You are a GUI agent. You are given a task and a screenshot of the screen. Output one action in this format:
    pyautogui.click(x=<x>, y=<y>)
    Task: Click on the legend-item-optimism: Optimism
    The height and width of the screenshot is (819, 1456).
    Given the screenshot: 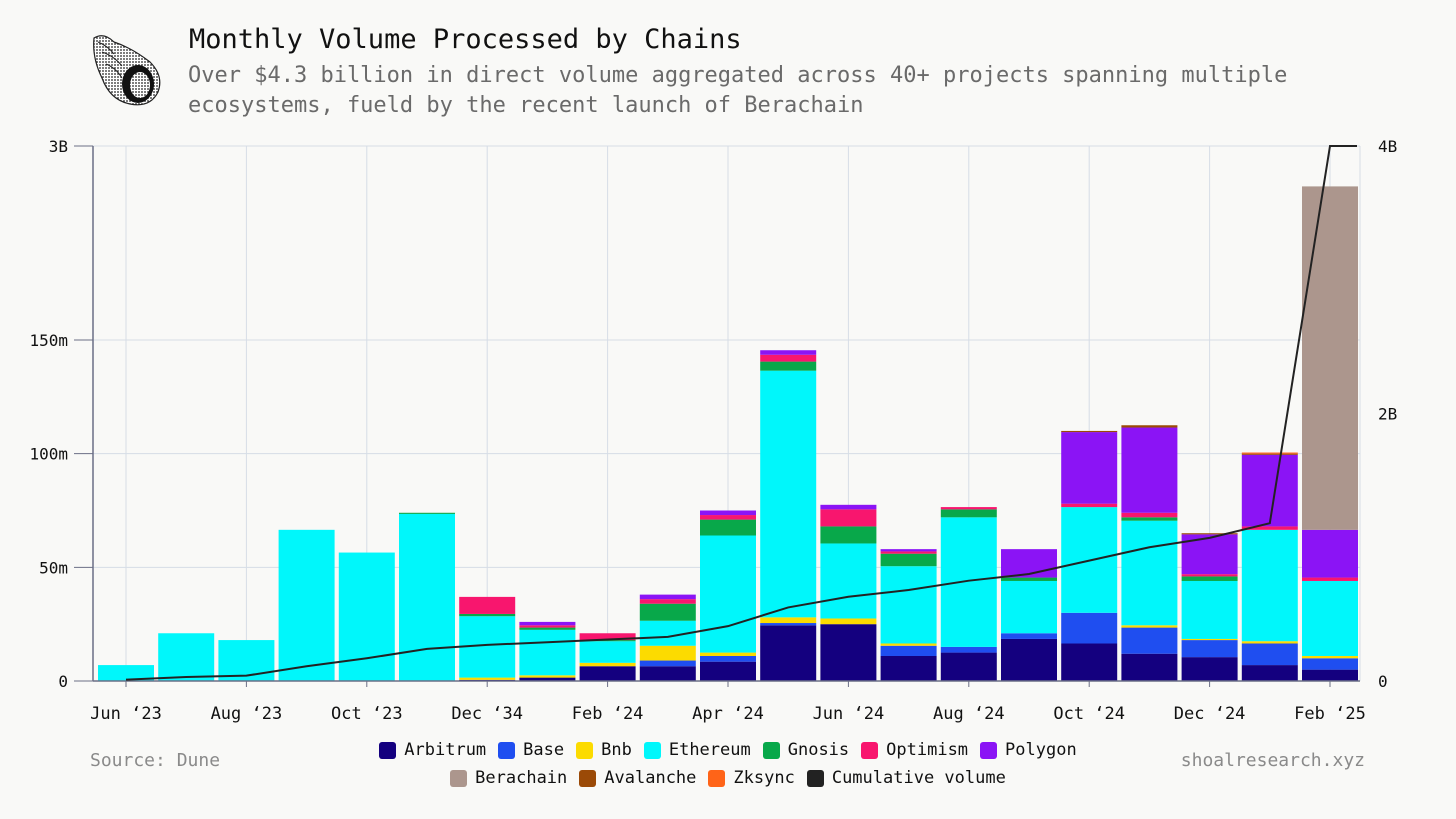 What is the action you would take?
    pyautogui.click(x=914, y=750)
    